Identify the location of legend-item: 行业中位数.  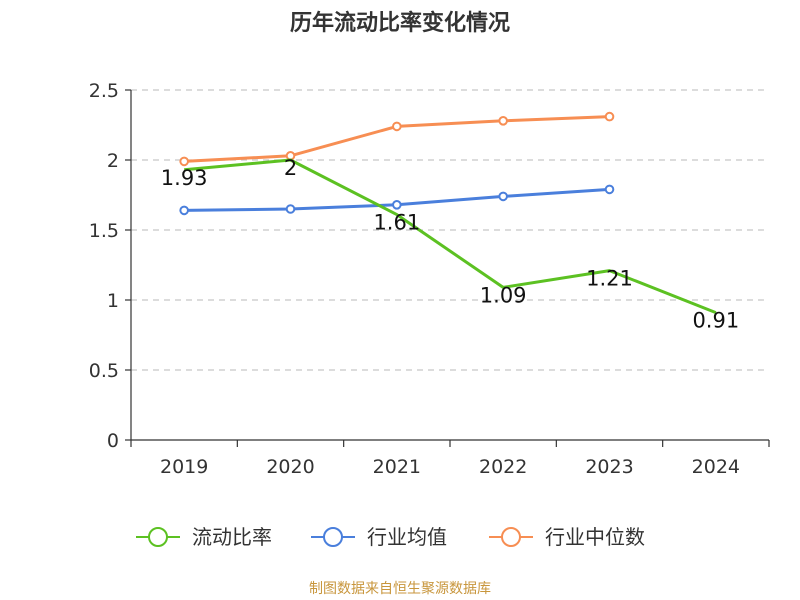
(567, 537).